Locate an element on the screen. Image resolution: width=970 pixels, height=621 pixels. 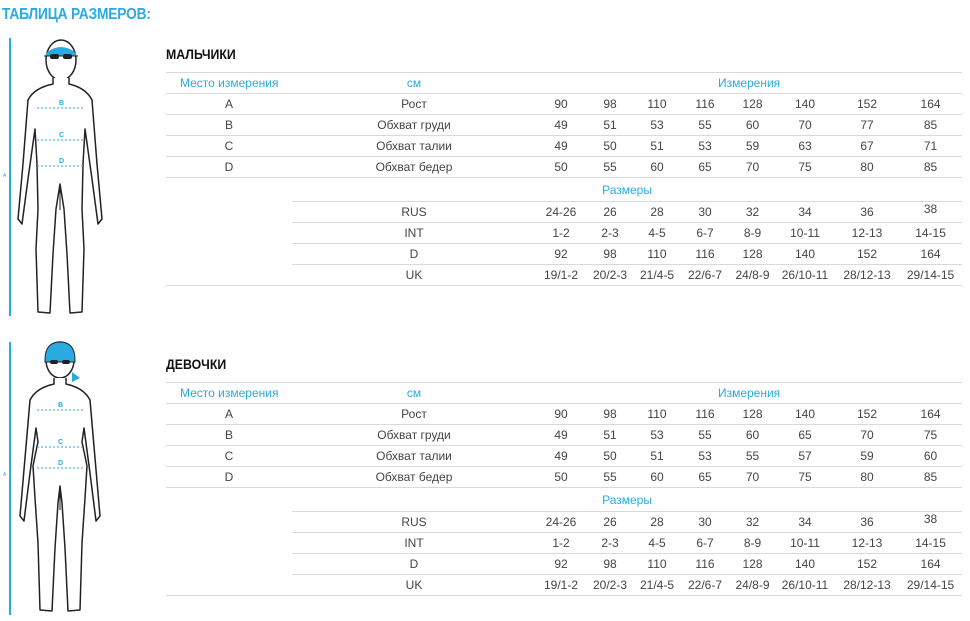
cell: 49 is located at coordinates (561, 125).